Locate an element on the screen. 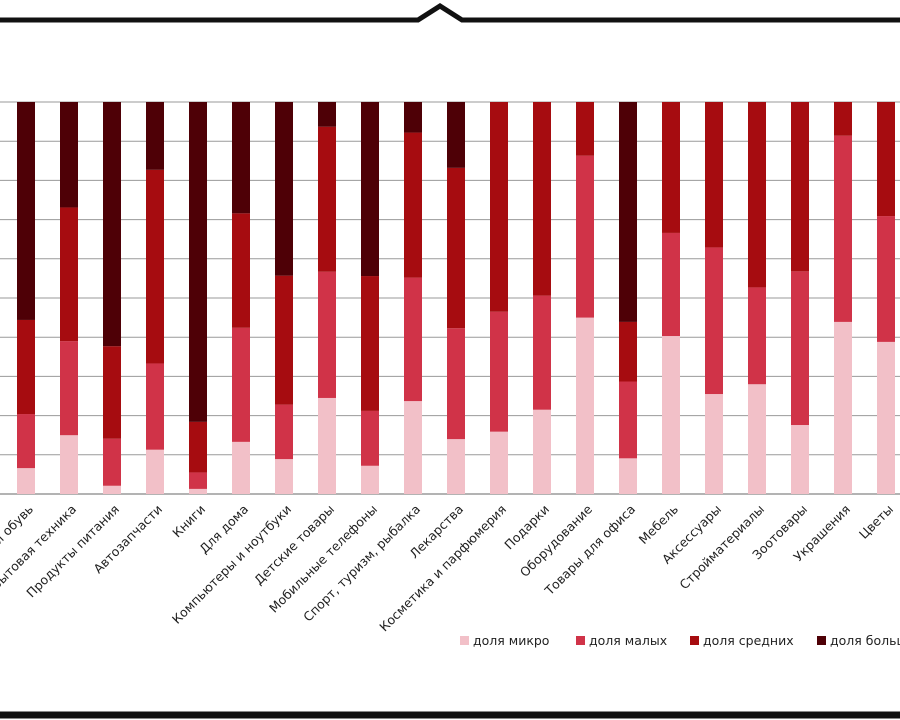 The width and height of the screenshot is (900, 720). legend-label: доля больших is located at coordinates (865, 640).